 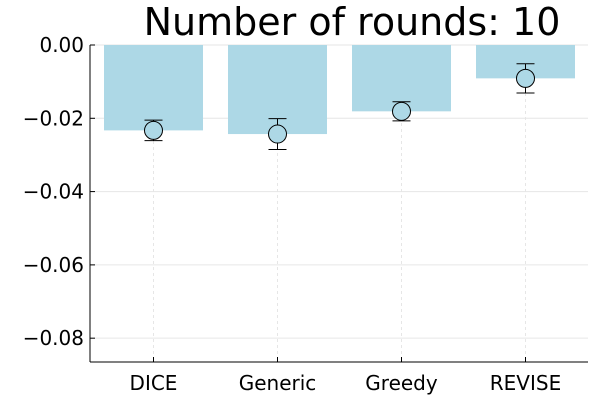 I want to click on y-tick-label: 0.00, so click(x=61, y=45).